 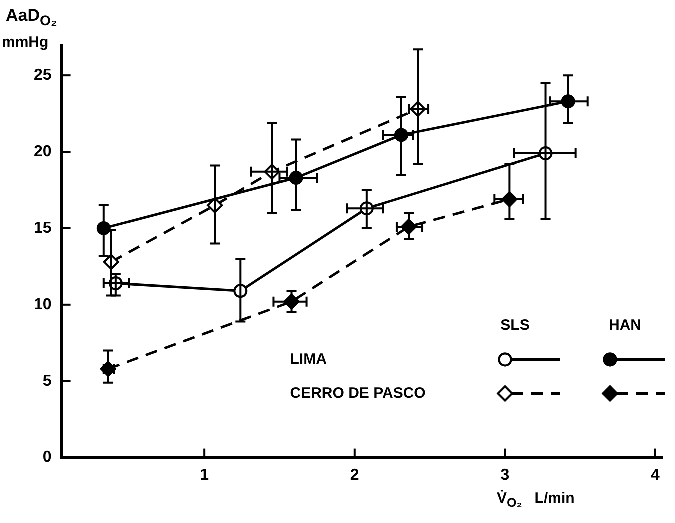 What do you see at coordinates (655, 475) in the screenshot?
I see `x-tick-label: 4` at bounding box center [655, 475].